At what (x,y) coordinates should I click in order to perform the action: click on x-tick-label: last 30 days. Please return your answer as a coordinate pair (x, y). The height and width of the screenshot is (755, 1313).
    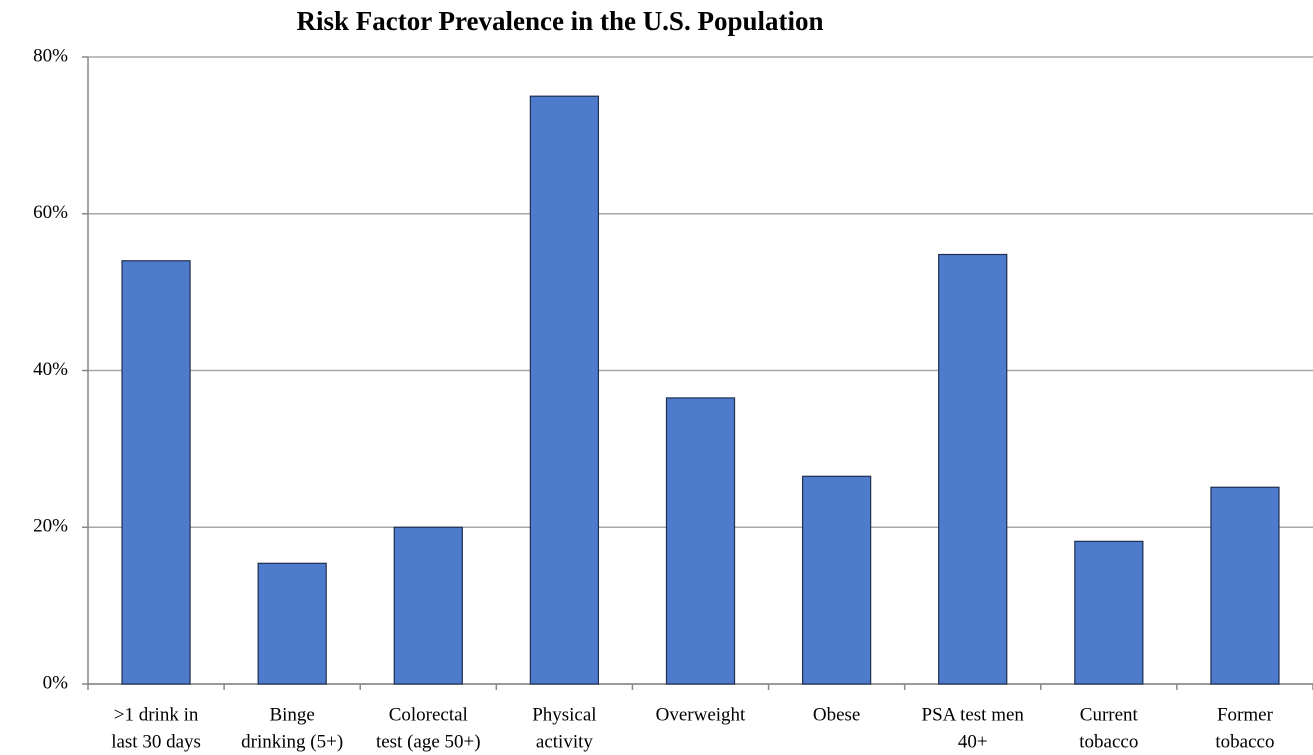
    Looking at the image, I should click on (156, 741).